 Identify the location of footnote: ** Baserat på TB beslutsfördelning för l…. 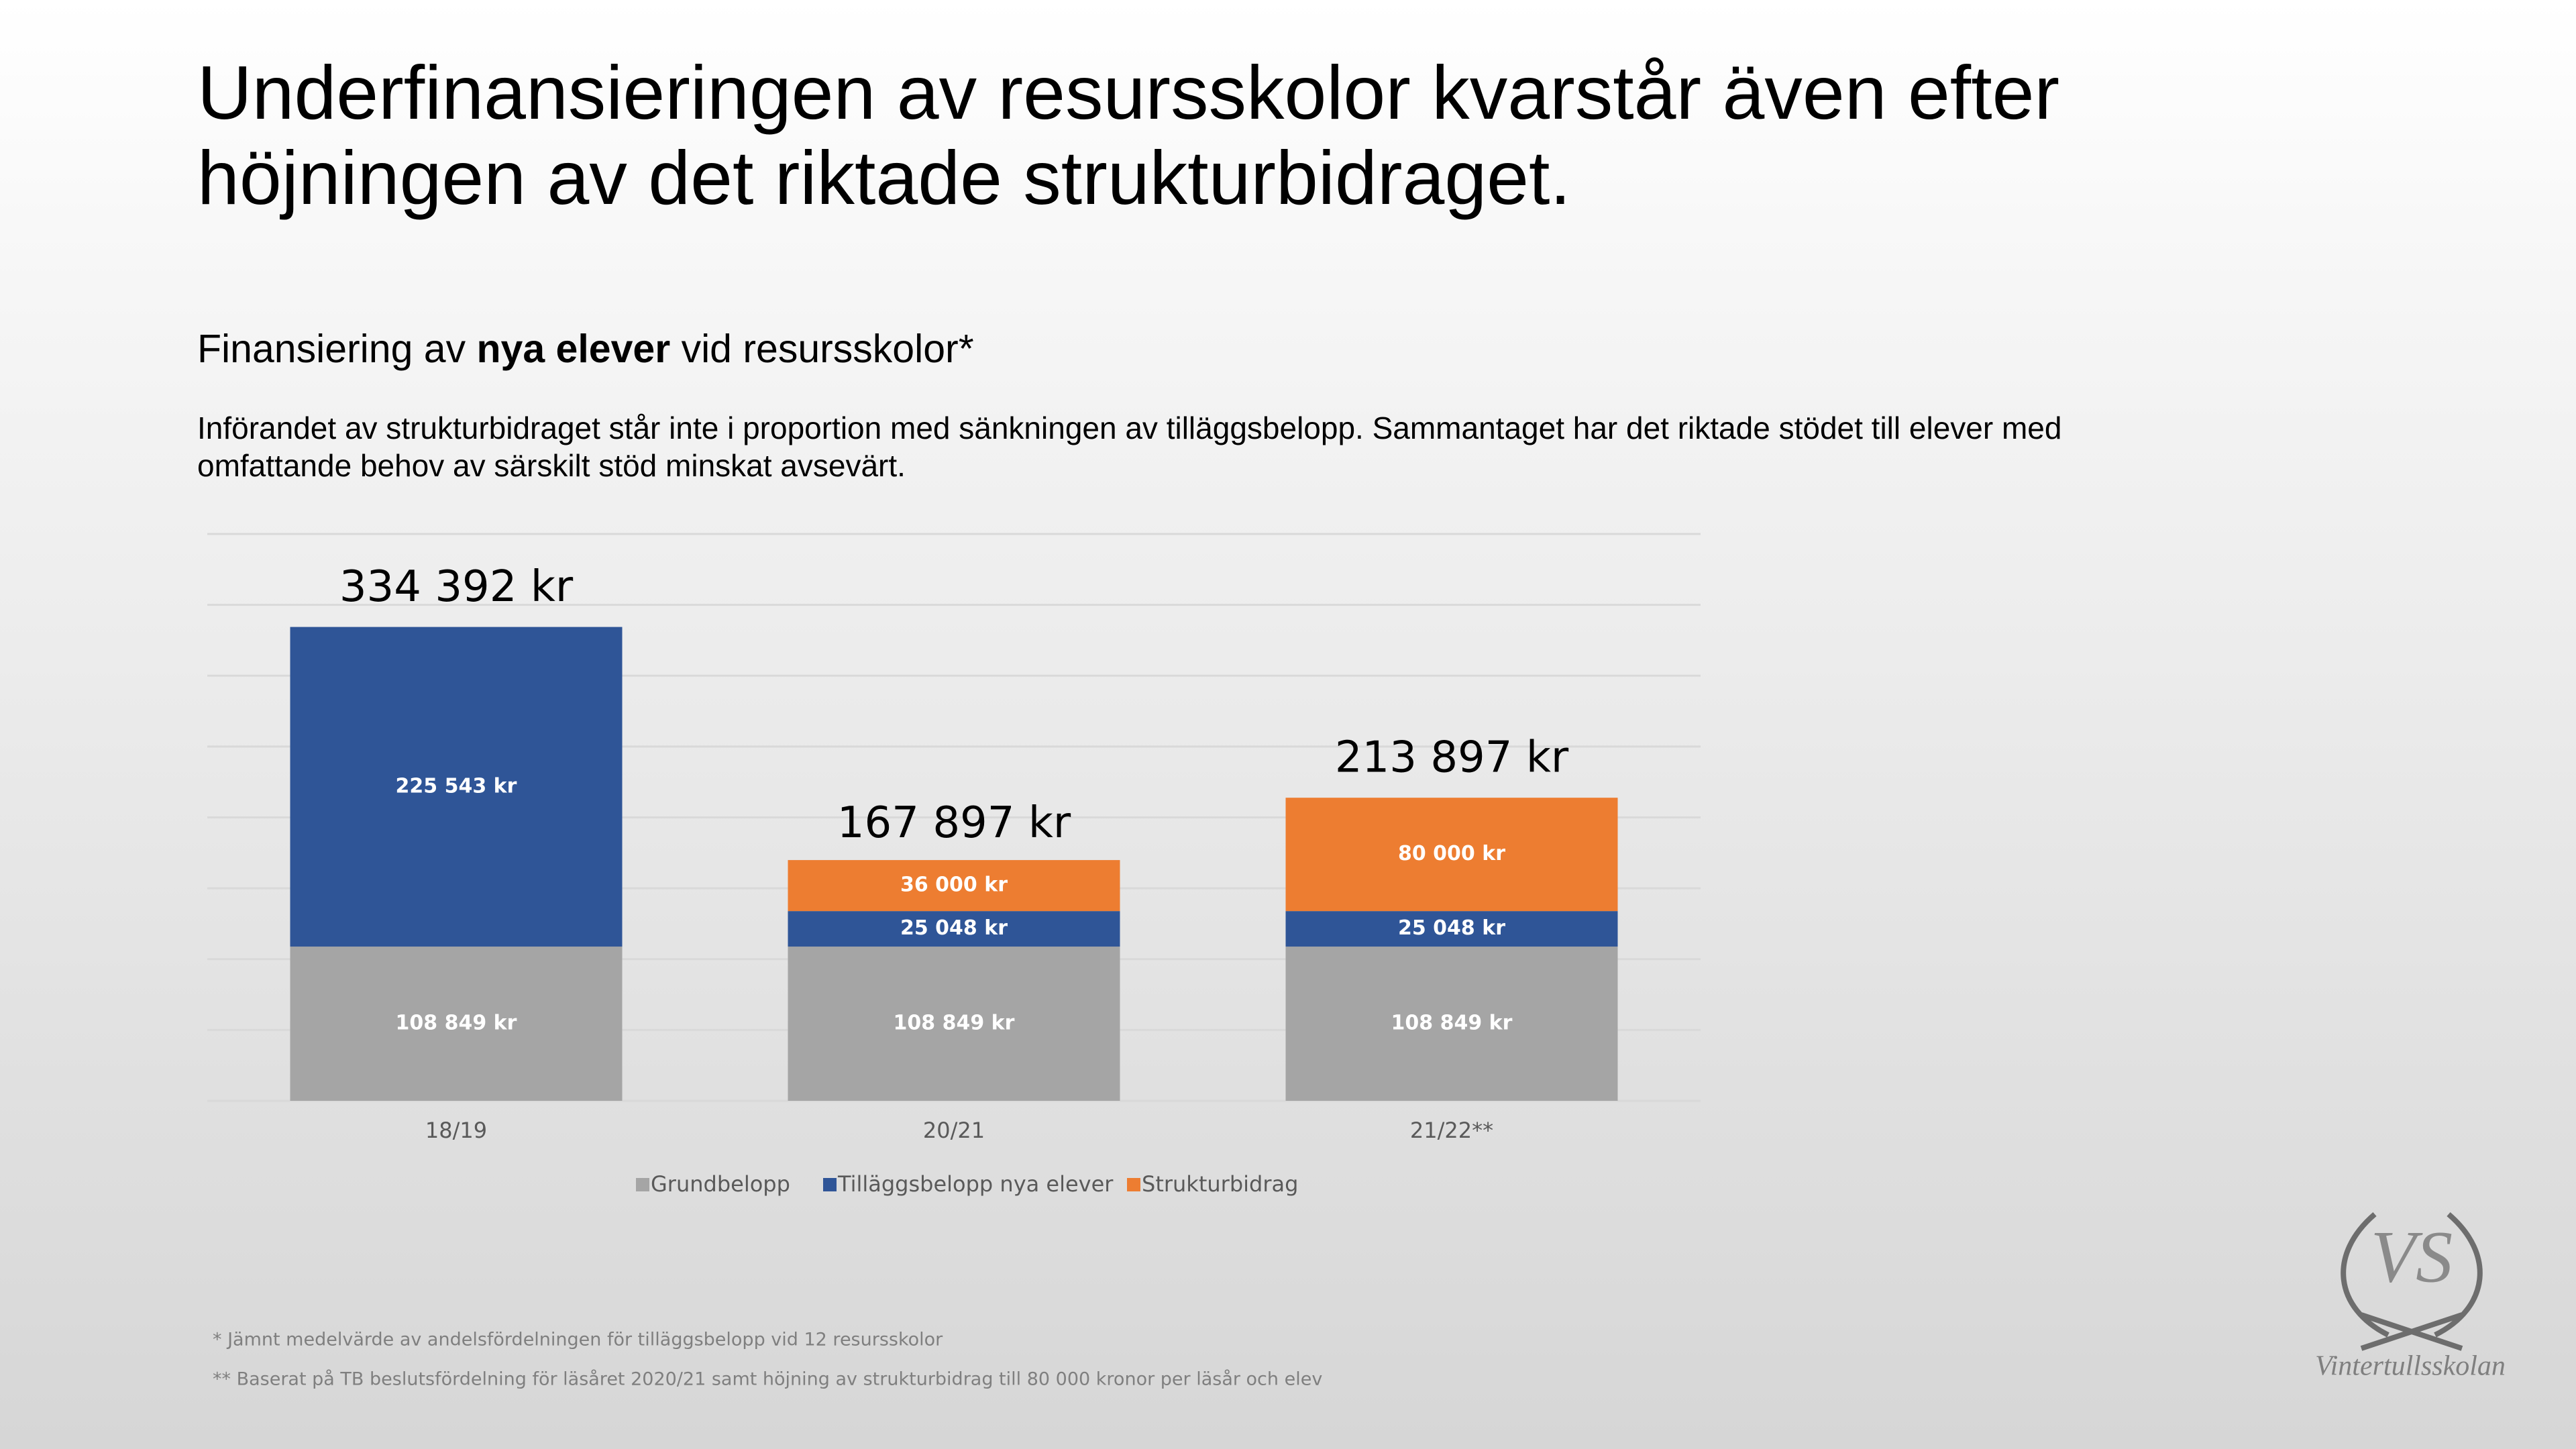
(767, 1379).